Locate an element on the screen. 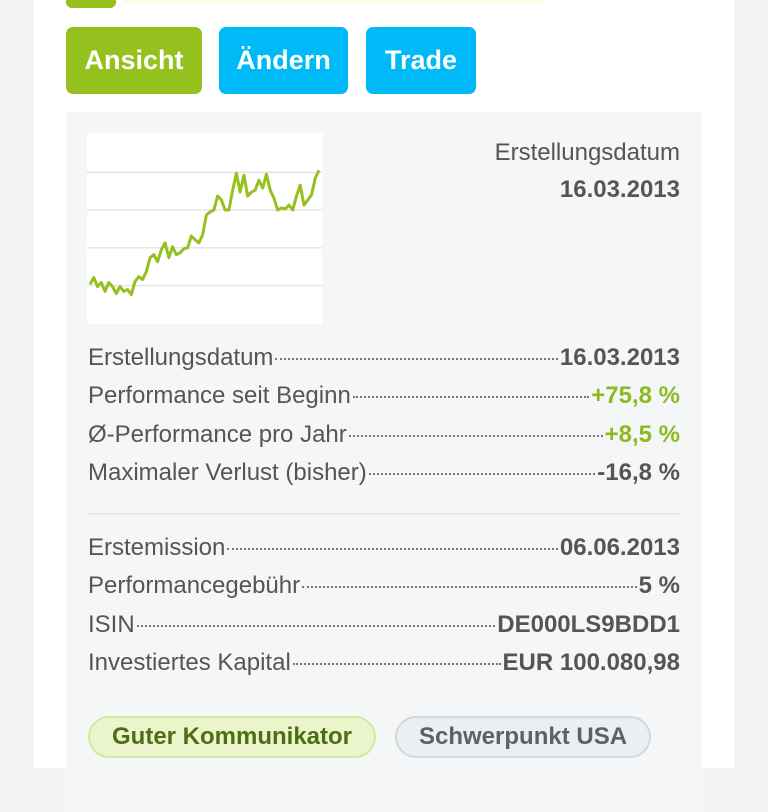 The width and height of the screenshot is (768, 812). detail-label: ISIN is located at coordinates (111, 624).